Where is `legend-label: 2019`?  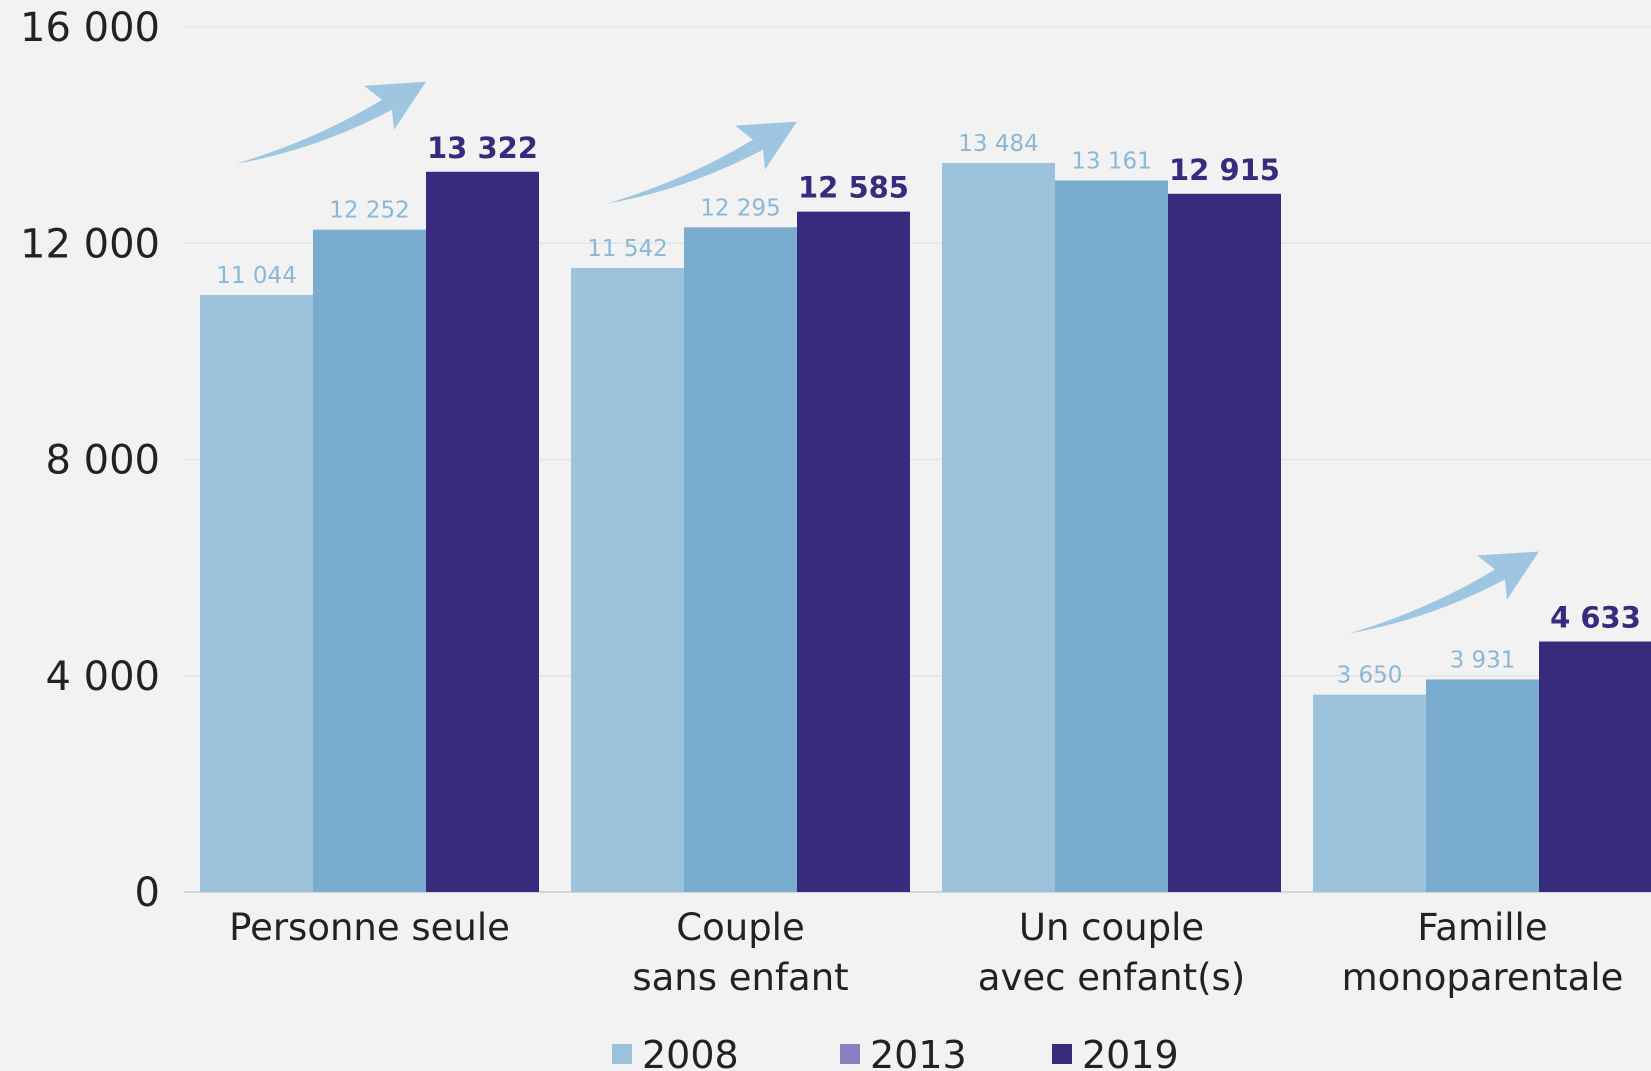 legend-label: 2019 is located at coordinates (1130, 1052).